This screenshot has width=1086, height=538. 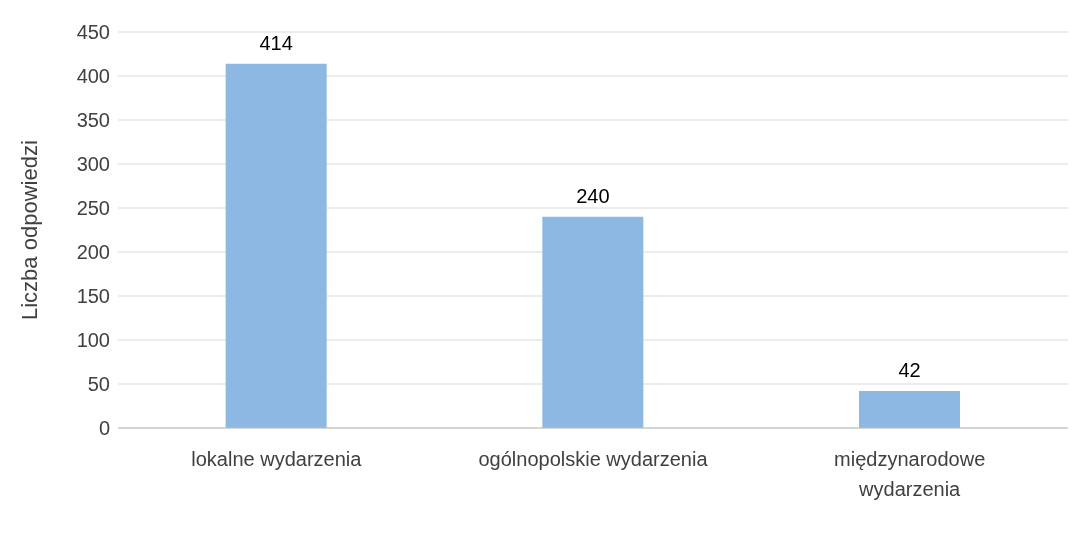 I want to click on y-tick-label: 100, so click(x=93, y=340).